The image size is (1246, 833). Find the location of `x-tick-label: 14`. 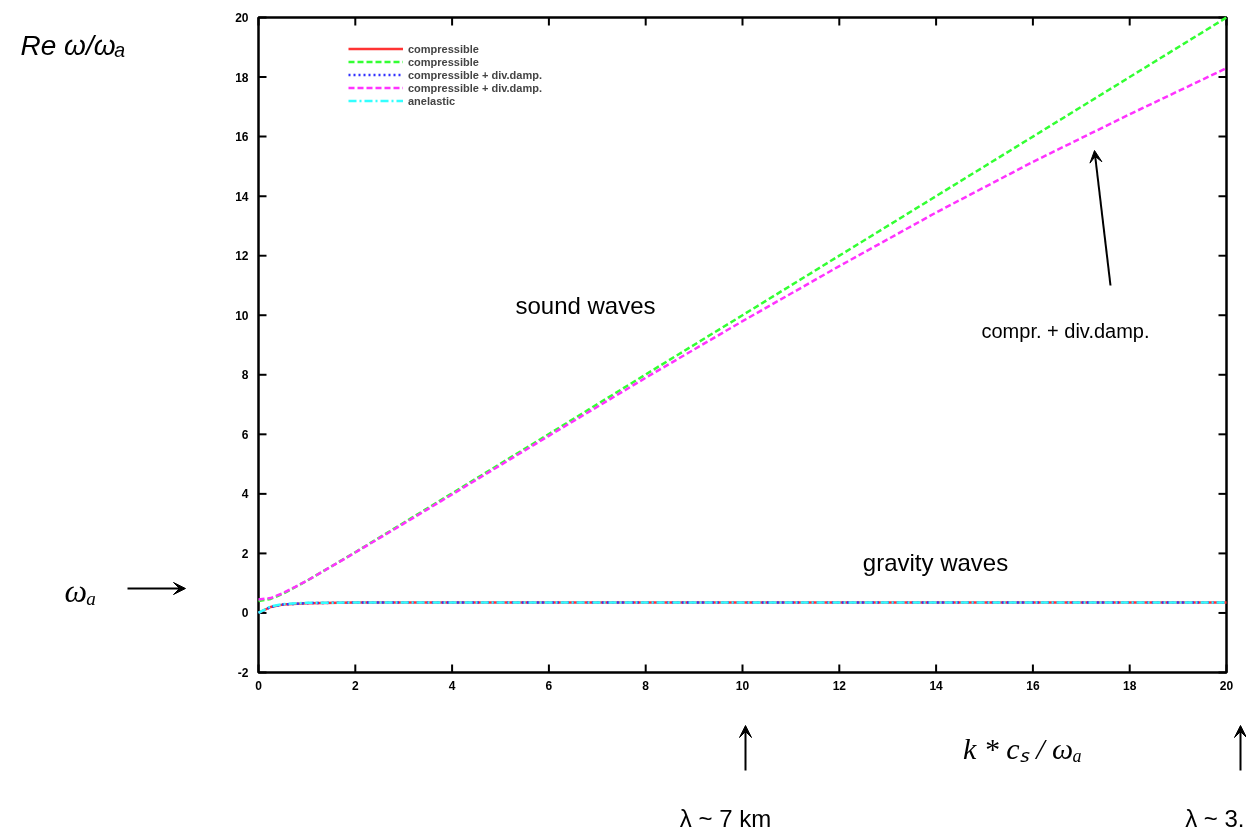

x-tick-label: 14 is located at coordinates (936, 685).